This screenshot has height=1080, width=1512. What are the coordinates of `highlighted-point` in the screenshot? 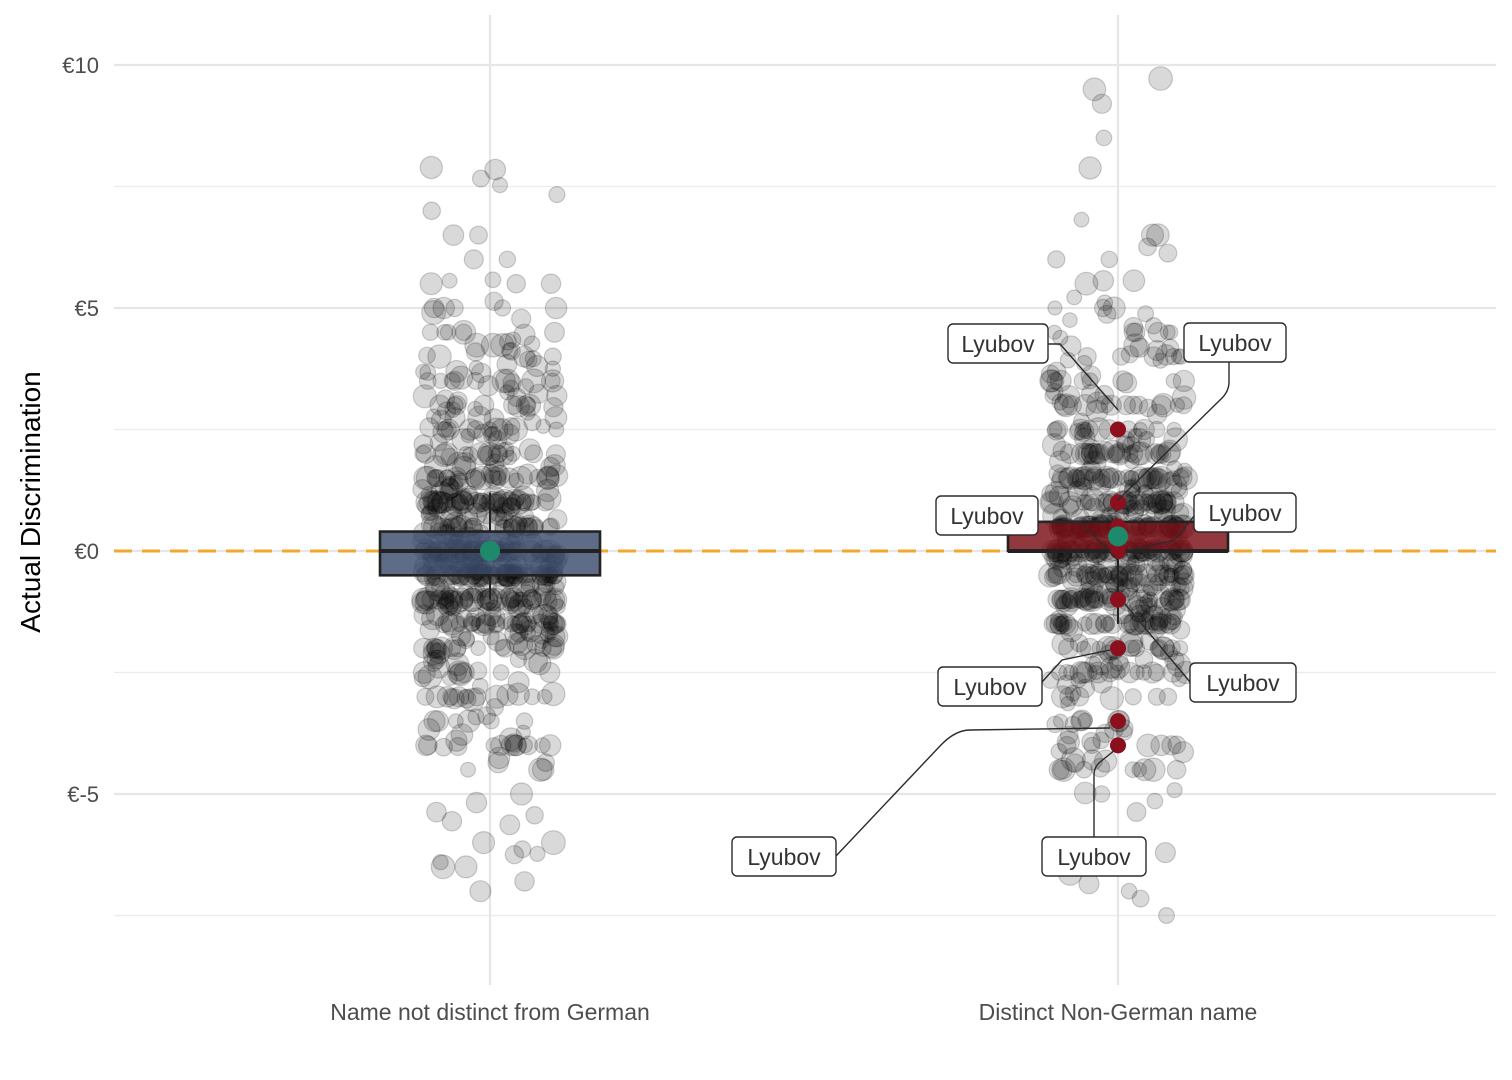 It's located at (1118, 745).